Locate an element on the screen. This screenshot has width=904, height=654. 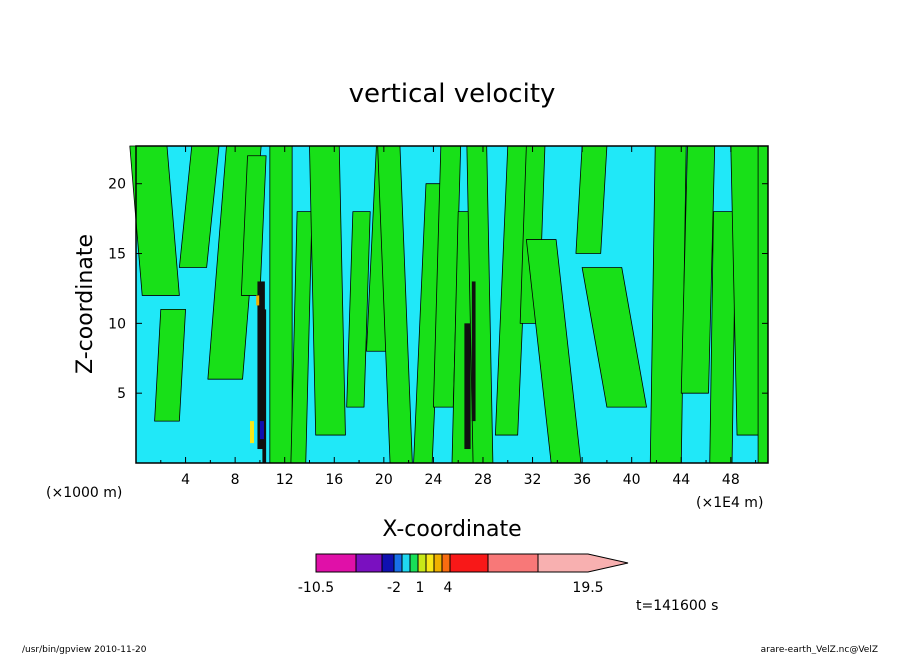
x-tick-label: 24 is located at coordinates (433, 480).